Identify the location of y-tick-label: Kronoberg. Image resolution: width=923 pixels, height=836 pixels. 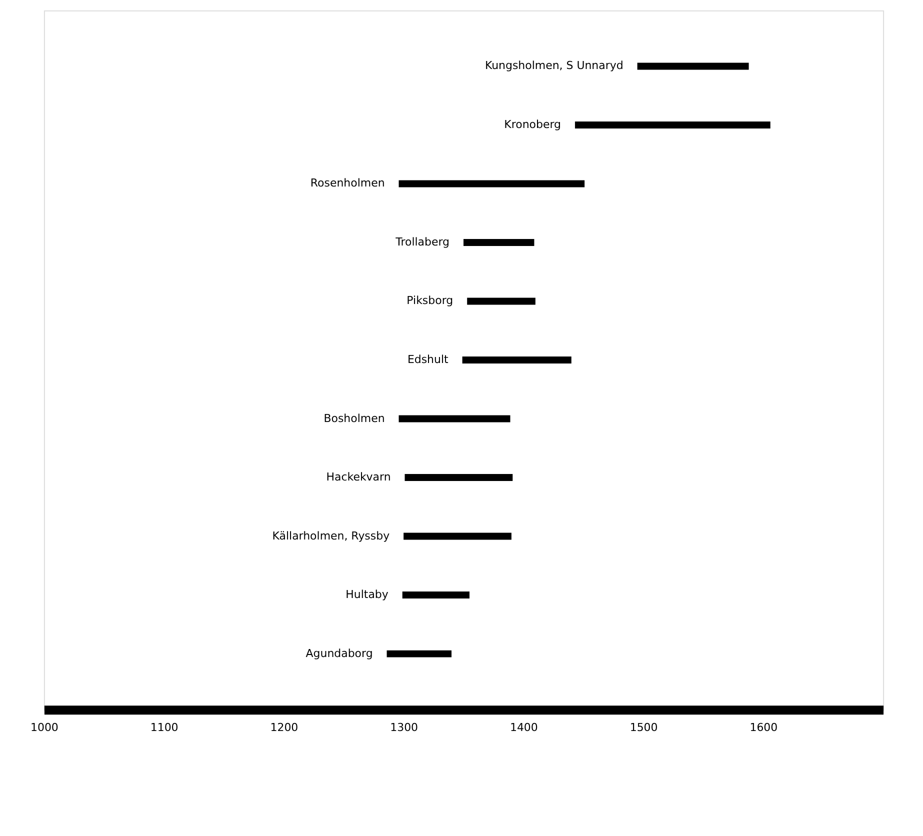
(532, 124).